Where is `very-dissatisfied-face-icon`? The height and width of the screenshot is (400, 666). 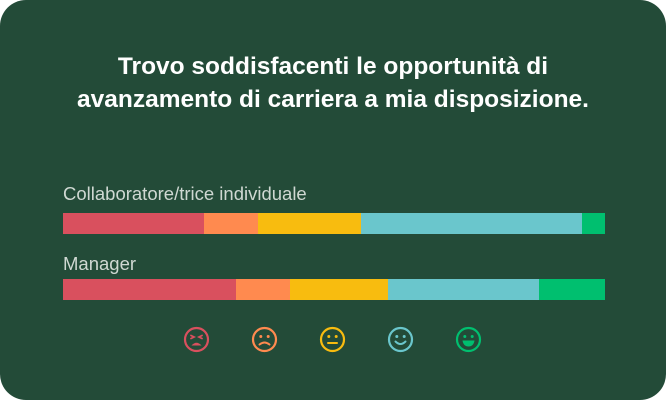 very-dissatisfied-face-icon is located at coordinates (196, 339).